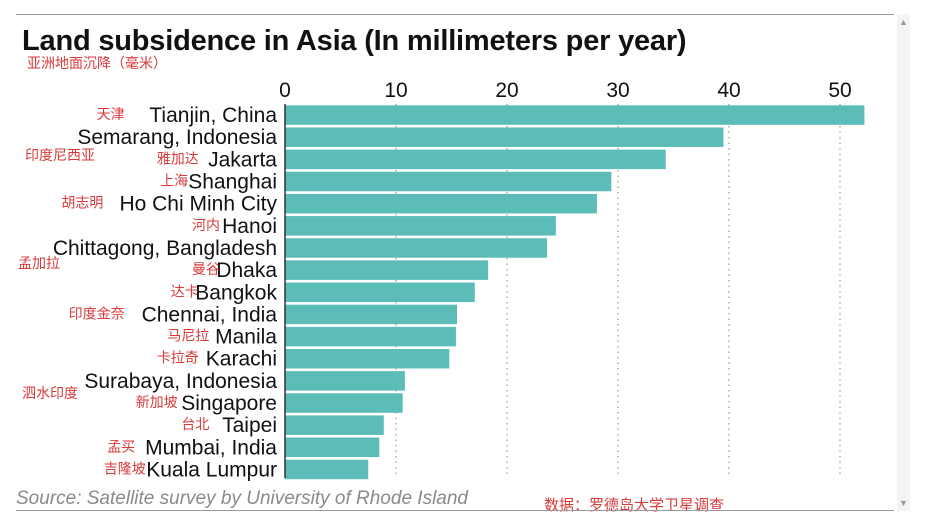 This screenshot has width=925, height=524. I want to click on category-annotation: 印度金奈, so click(97, 314).